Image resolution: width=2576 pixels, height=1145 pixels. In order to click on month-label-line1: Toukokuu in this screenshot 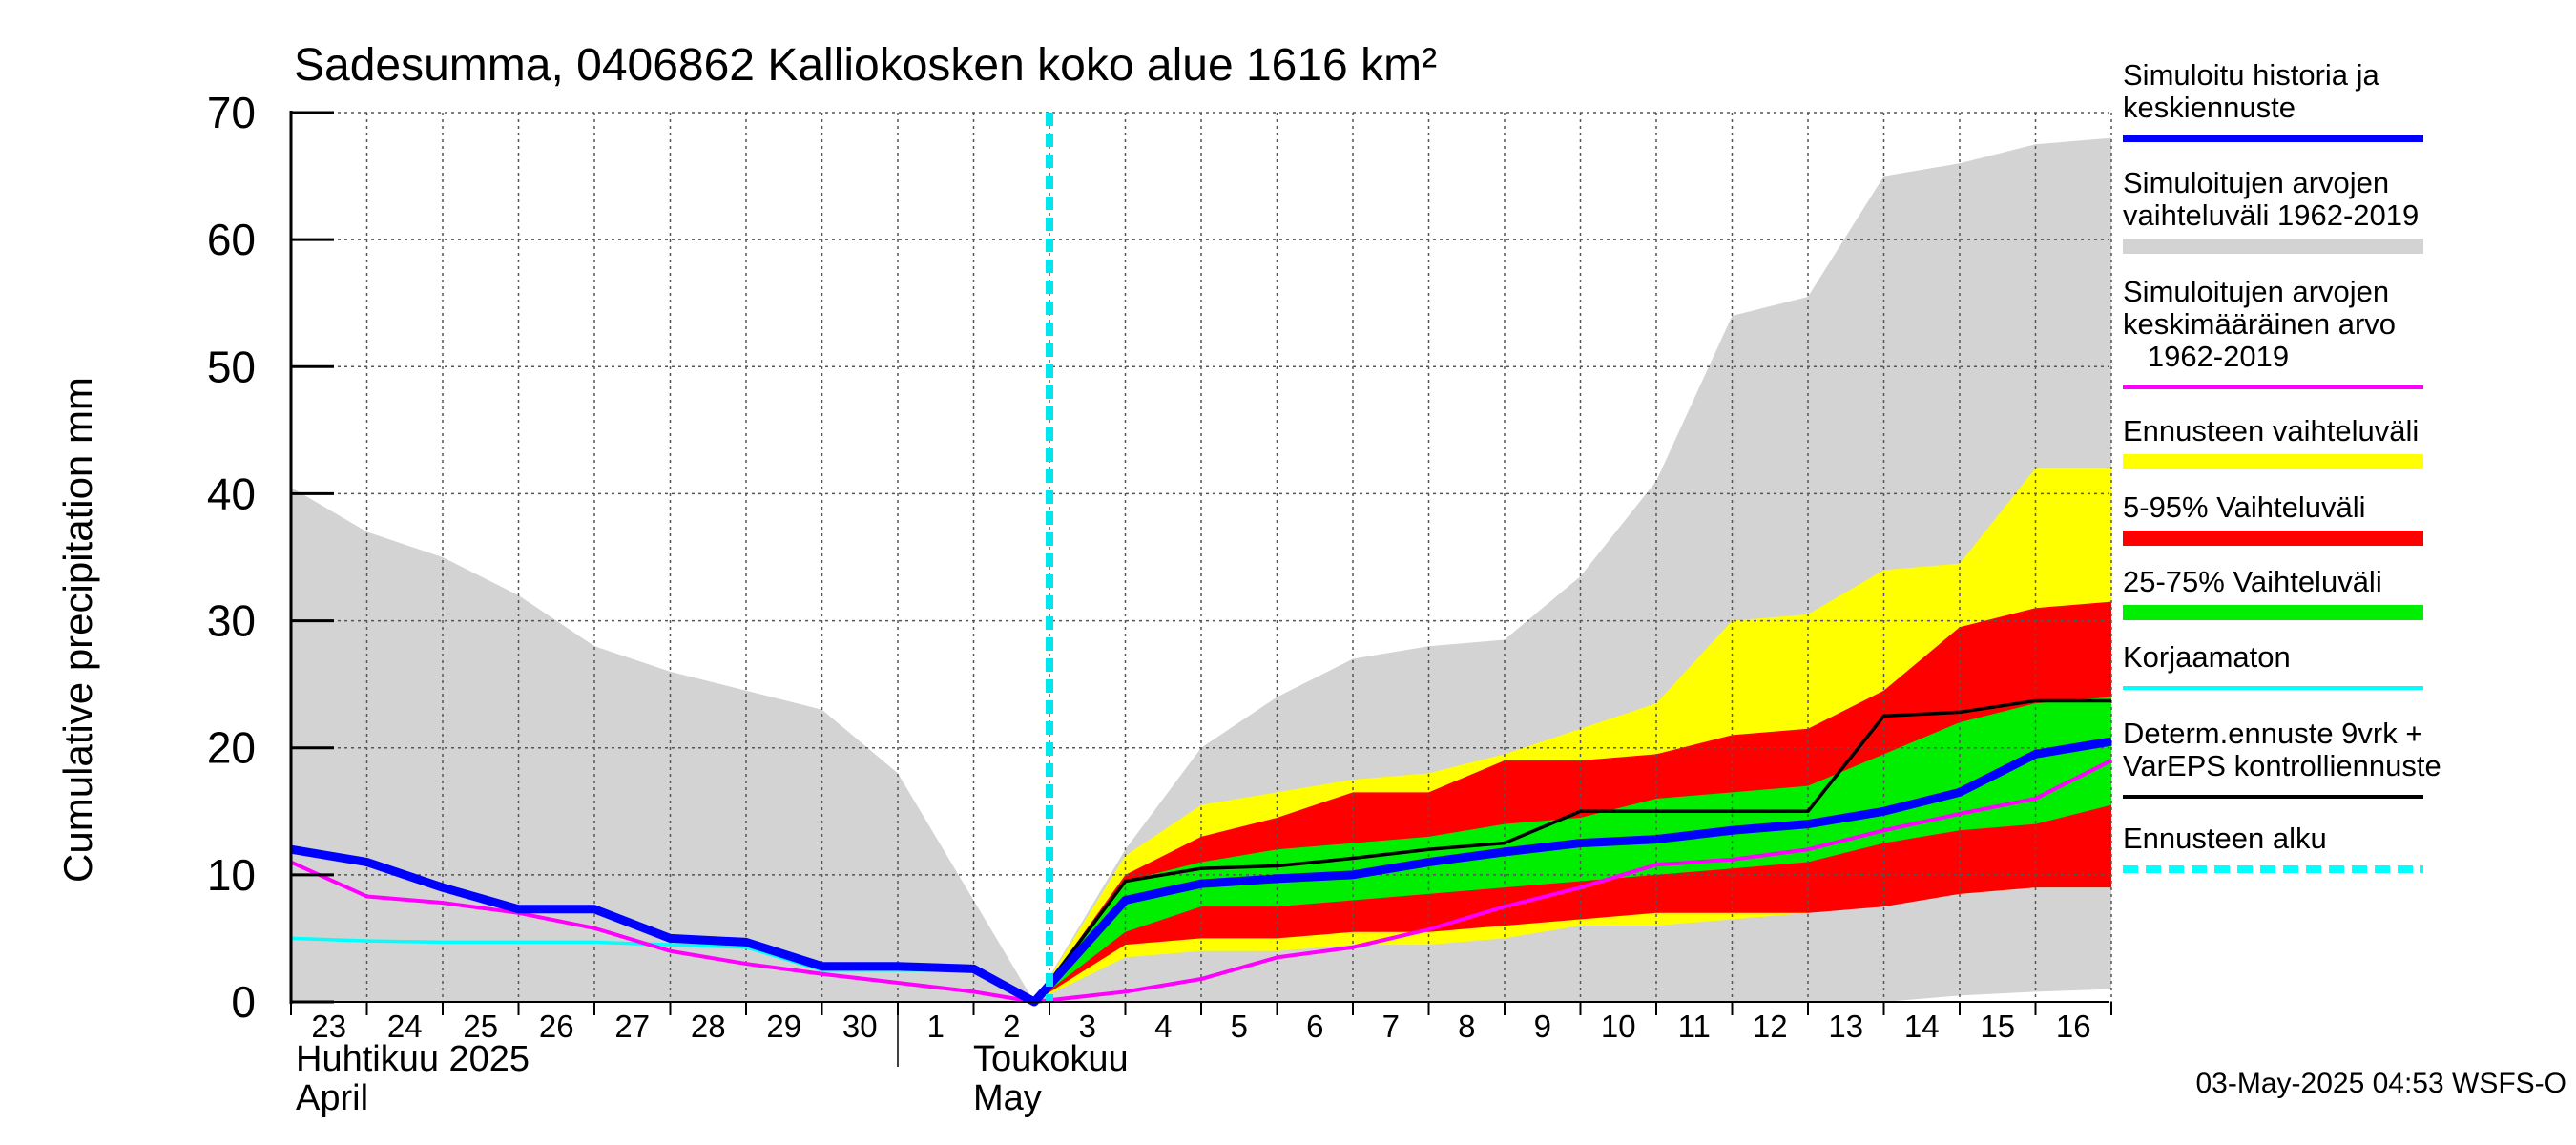, I will do `click(1051, 1059)`.